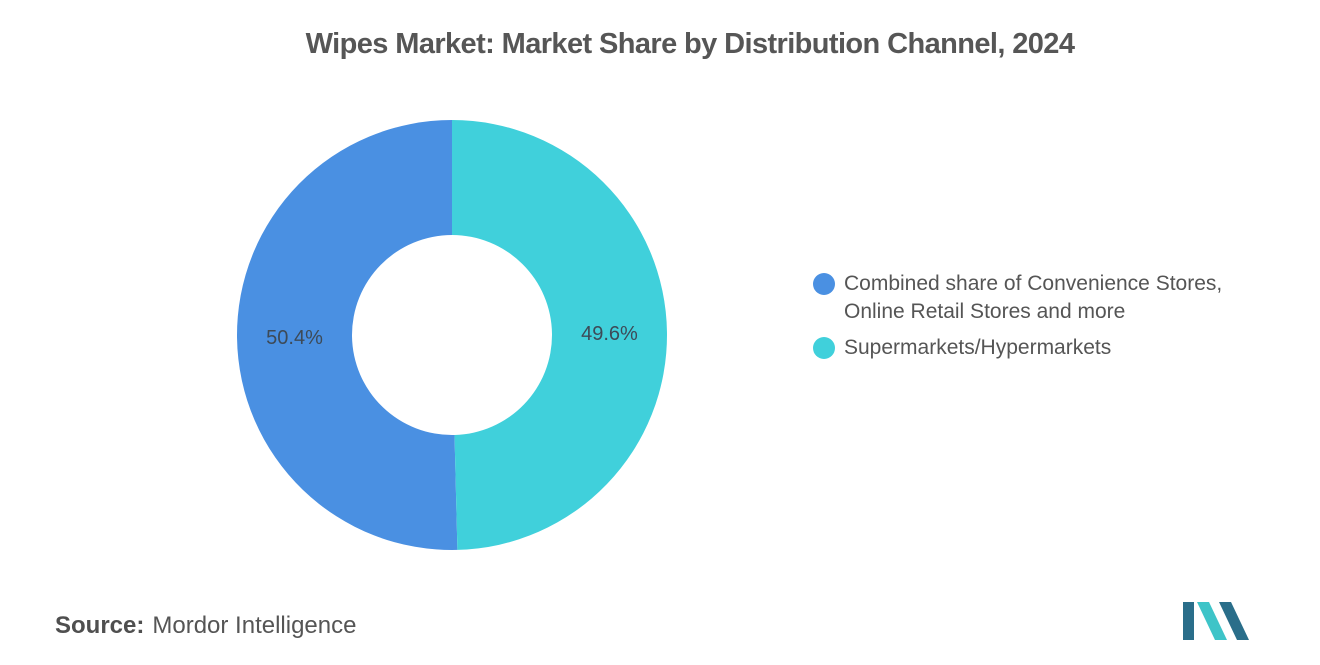 The image size is (1320, 665). What do you see at coordinates (824, 284) in the screenshot?
I see `legend-swatch-combined` at bounding box center [824, 284].